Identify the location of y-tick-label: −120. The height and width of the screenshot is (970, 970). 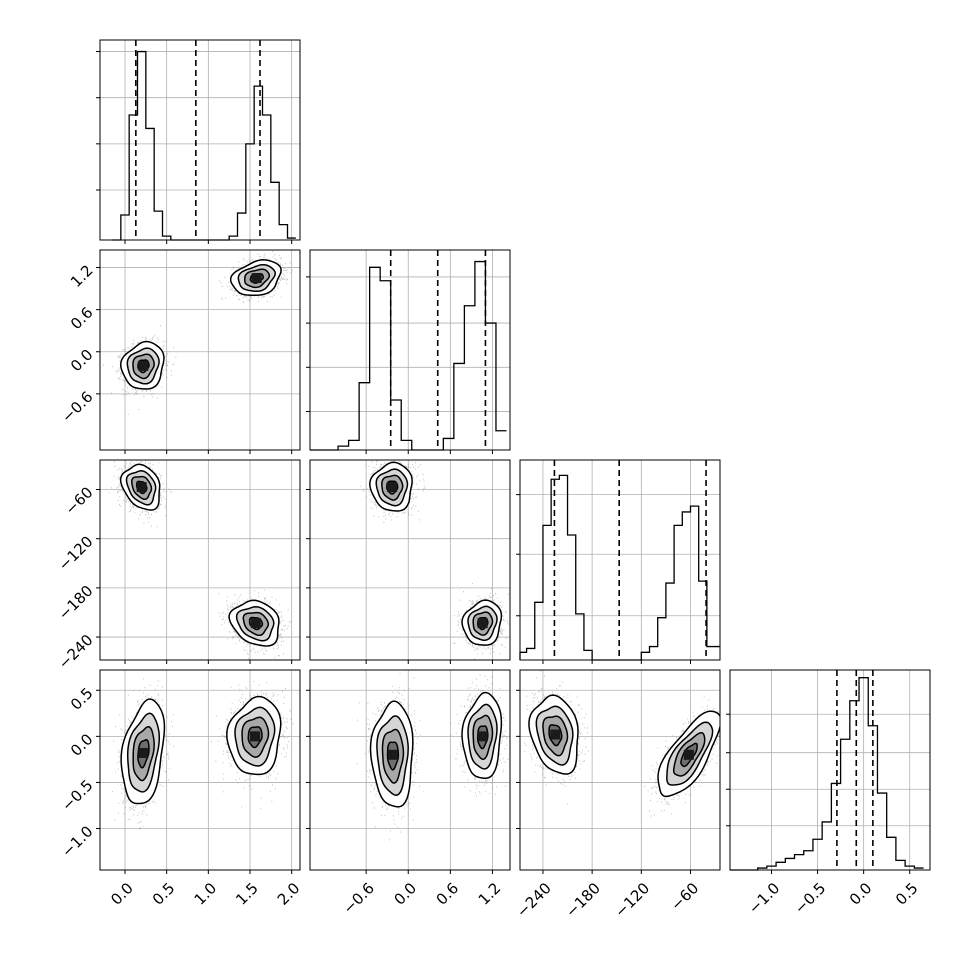
(76, 554).